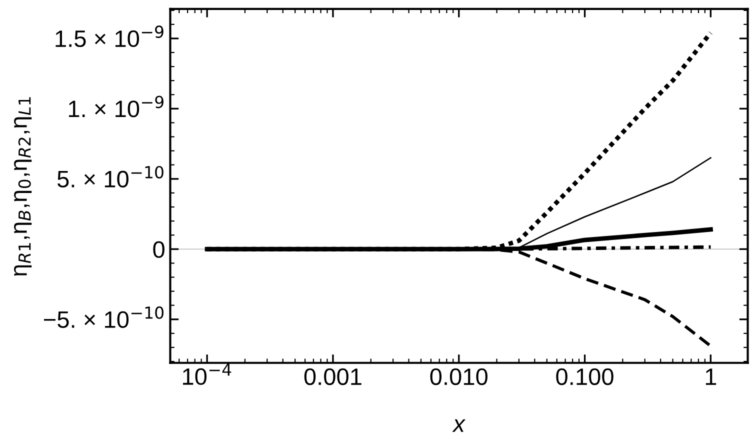  I want to click on x-tick-label: 10$^{−4}$, so click(207, 374).